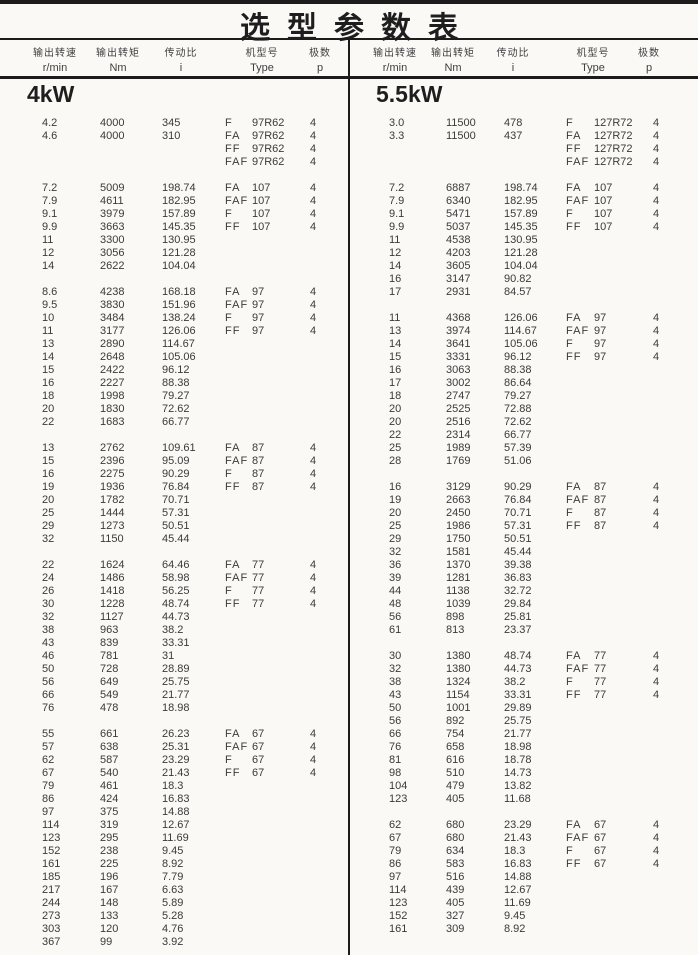 The height and width of the screenshot is (955, 698). What do you see at coordinates (458, 526) in the screenshot?
I see `cell-torque: 1986` at bounding box center [458, 526].